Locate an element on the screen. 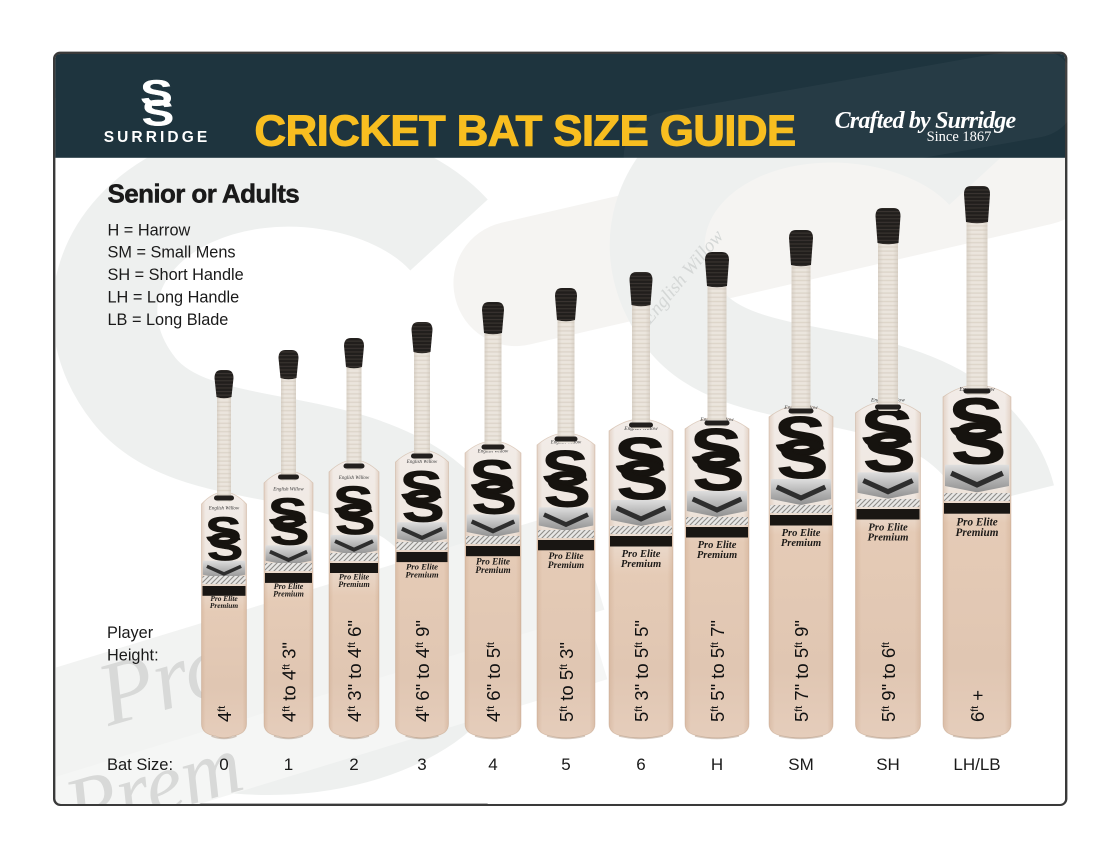 The height and width of the screenshot is (858, 1120). svg-text: SURRIDGE is located at coordinates (157, 137).